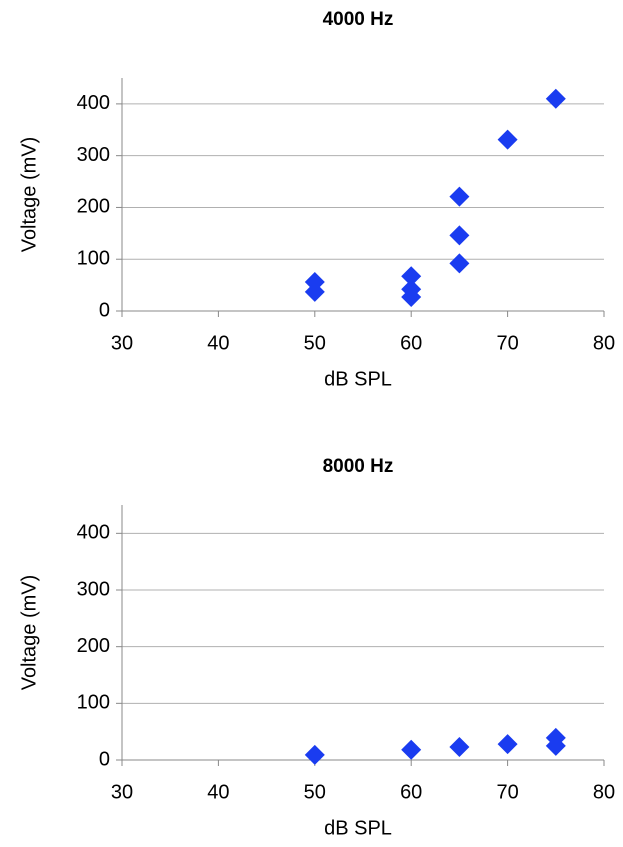 The image size is (623, 847). I want to click on chart-title: 8000 Hz, so click(358, 466).